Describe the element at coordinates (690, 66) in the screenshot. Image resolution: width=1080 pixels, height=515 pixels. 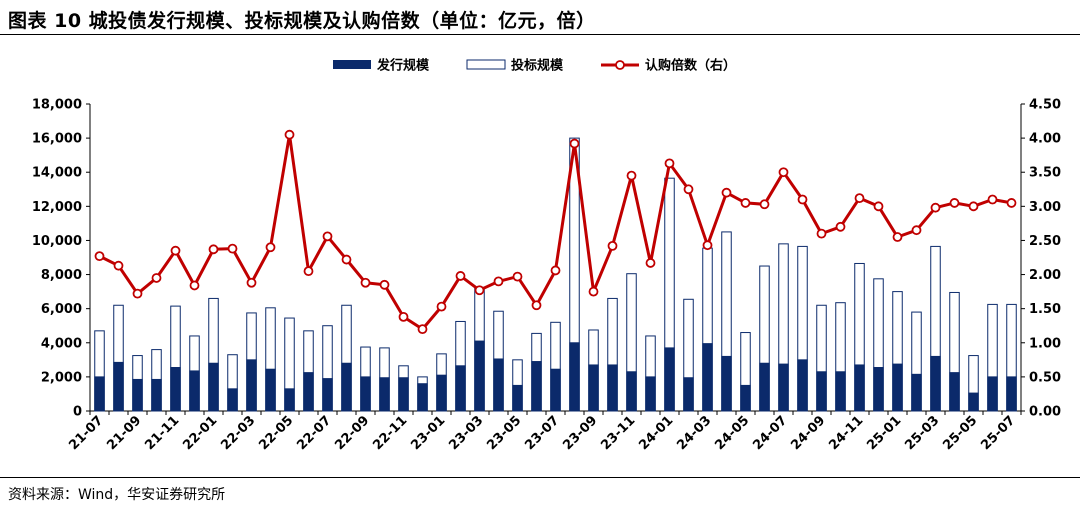
I see `legend-label-ratio: 认购倍数（右）` at that location.